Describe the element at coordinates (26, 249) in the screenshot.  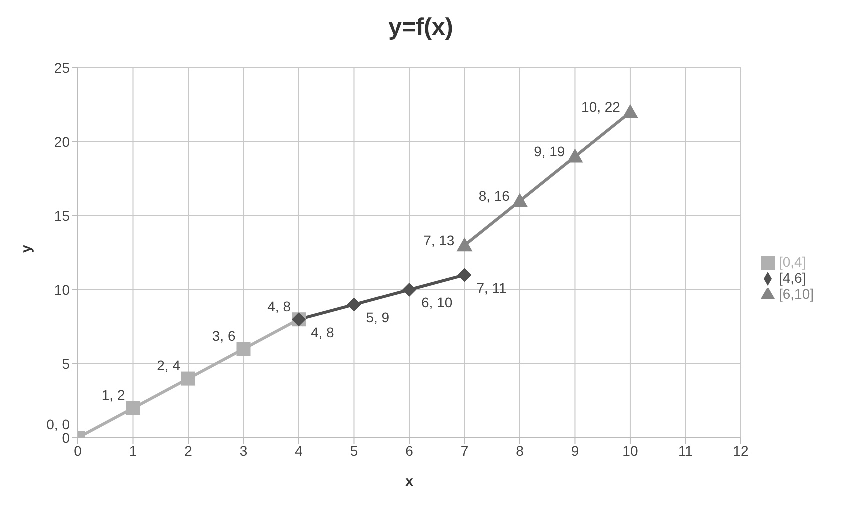
I see `y-axis-title: y` at that location.